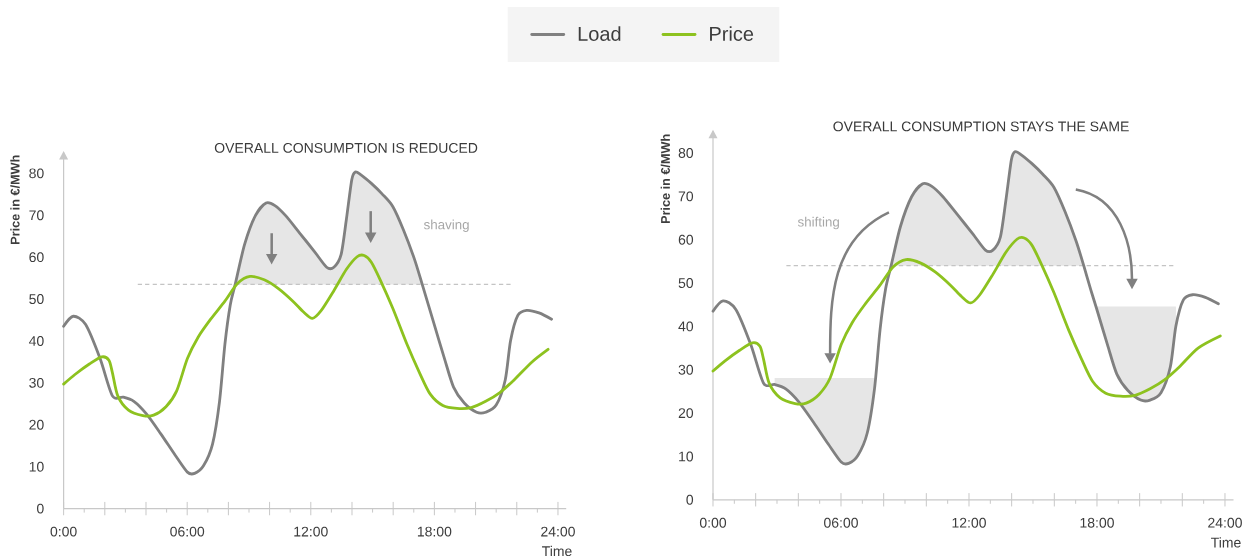  I want to click on chart-title: OVERALL CONSUMPTION STAYS THE SAME, so click(981, 126).